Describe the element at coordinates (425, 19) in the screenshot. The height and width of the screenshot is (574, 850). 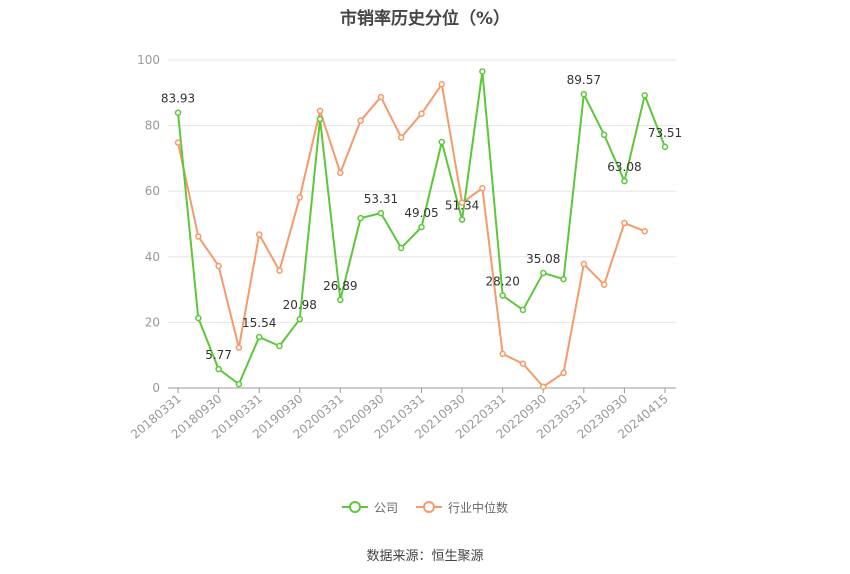
I see `chart-title: 市销率历史分位（%）` at that location.